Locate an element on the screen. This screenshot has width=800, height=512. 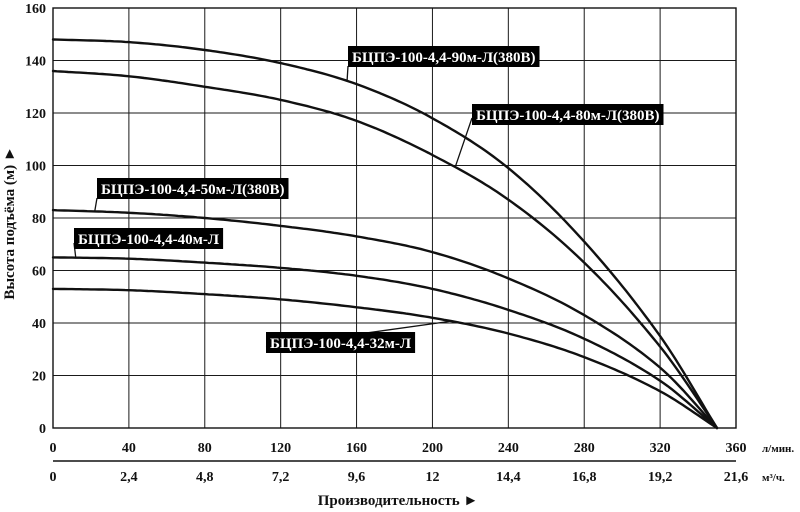
x-axis-title: Производительность ► is located at coordinates (398, 501).